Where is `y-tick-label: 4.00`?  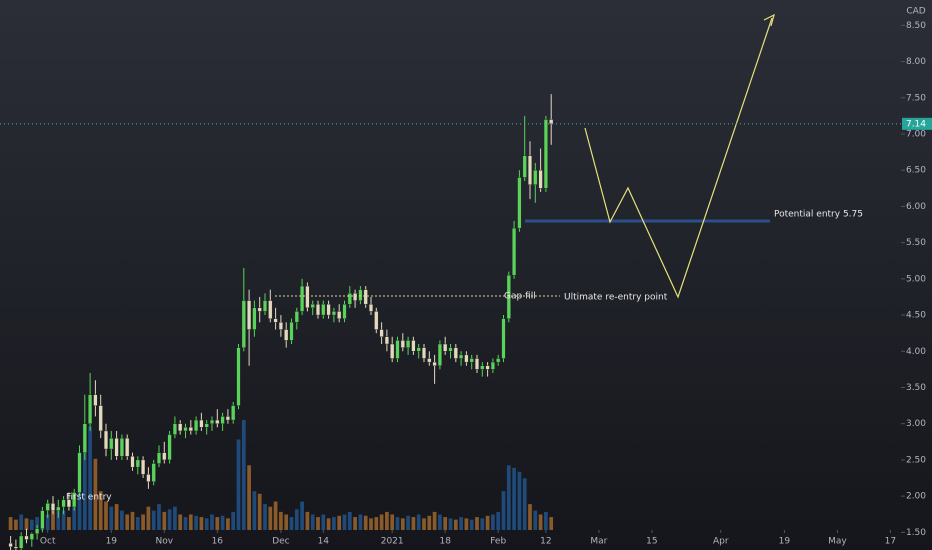
y-tick-label: 4.00 is located at coordinates (916, 352).